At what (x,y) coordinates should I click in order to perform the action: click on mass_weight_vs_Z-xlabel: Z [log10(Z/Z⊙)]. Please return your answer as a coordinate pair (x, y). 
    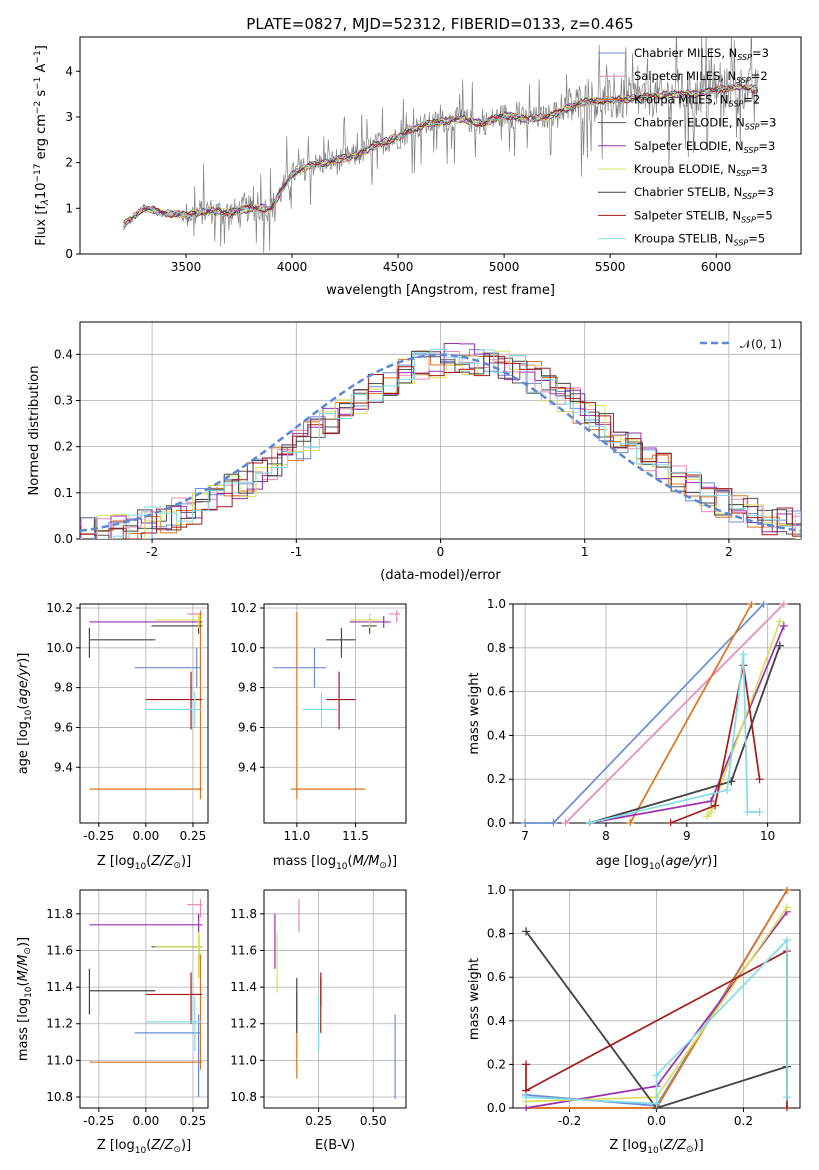
    Looking at the image, I should click on (656, 1147).